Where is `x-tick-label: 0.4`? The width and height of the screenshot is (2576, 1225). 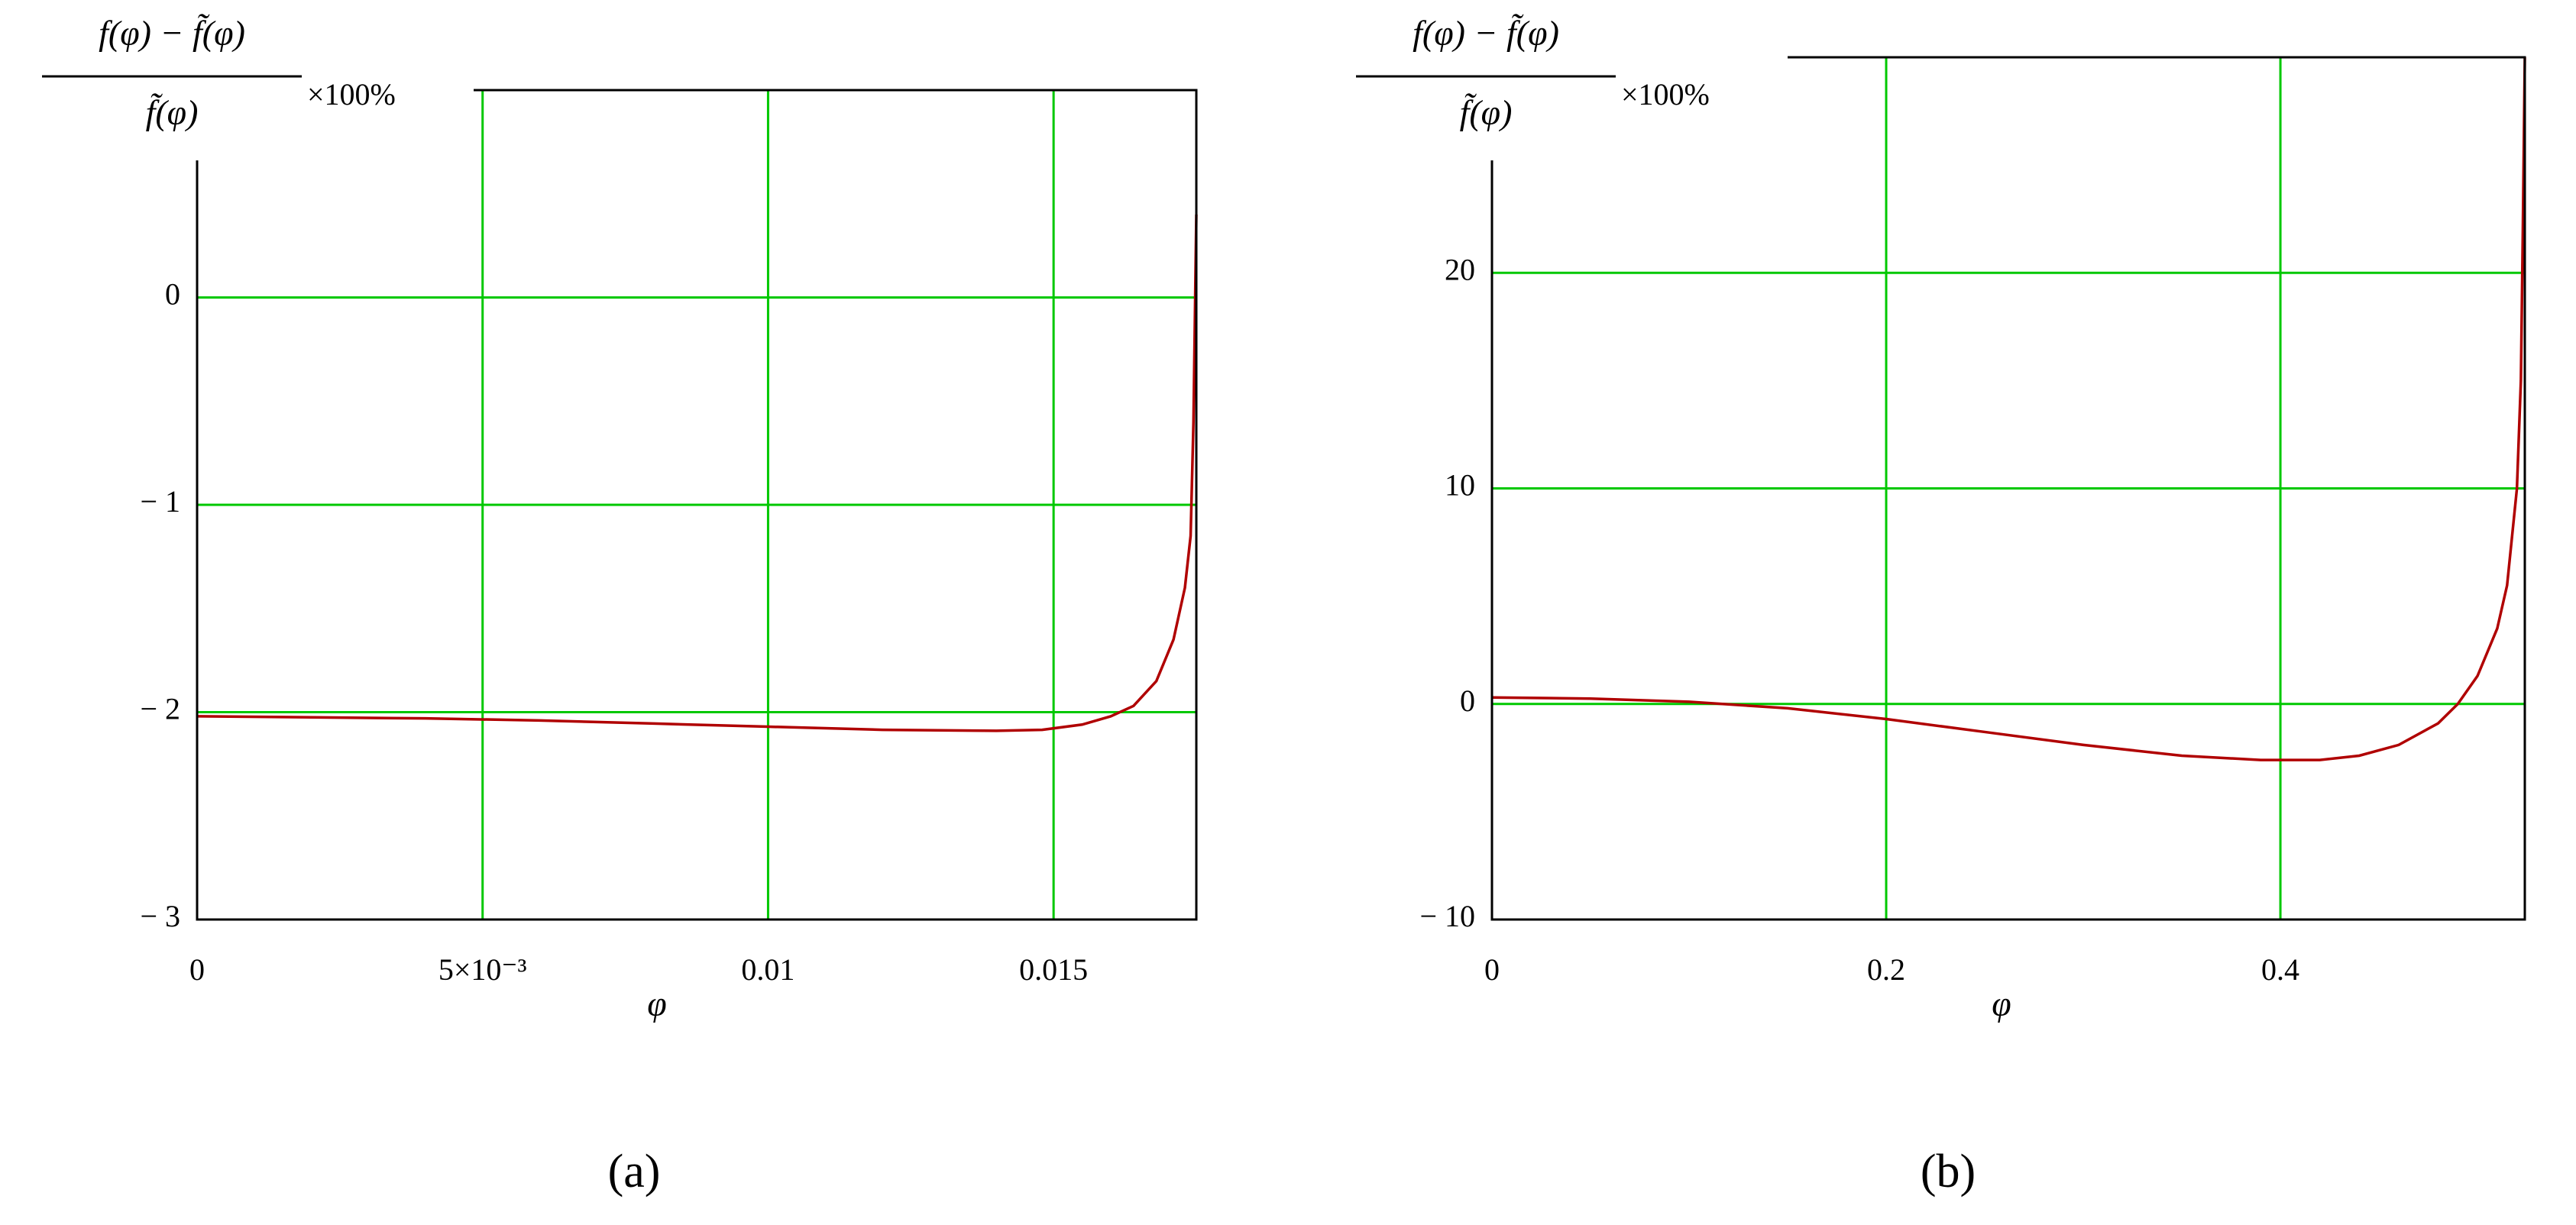
x-tick-label: 0.4 is located at coordinates (2280, 969).